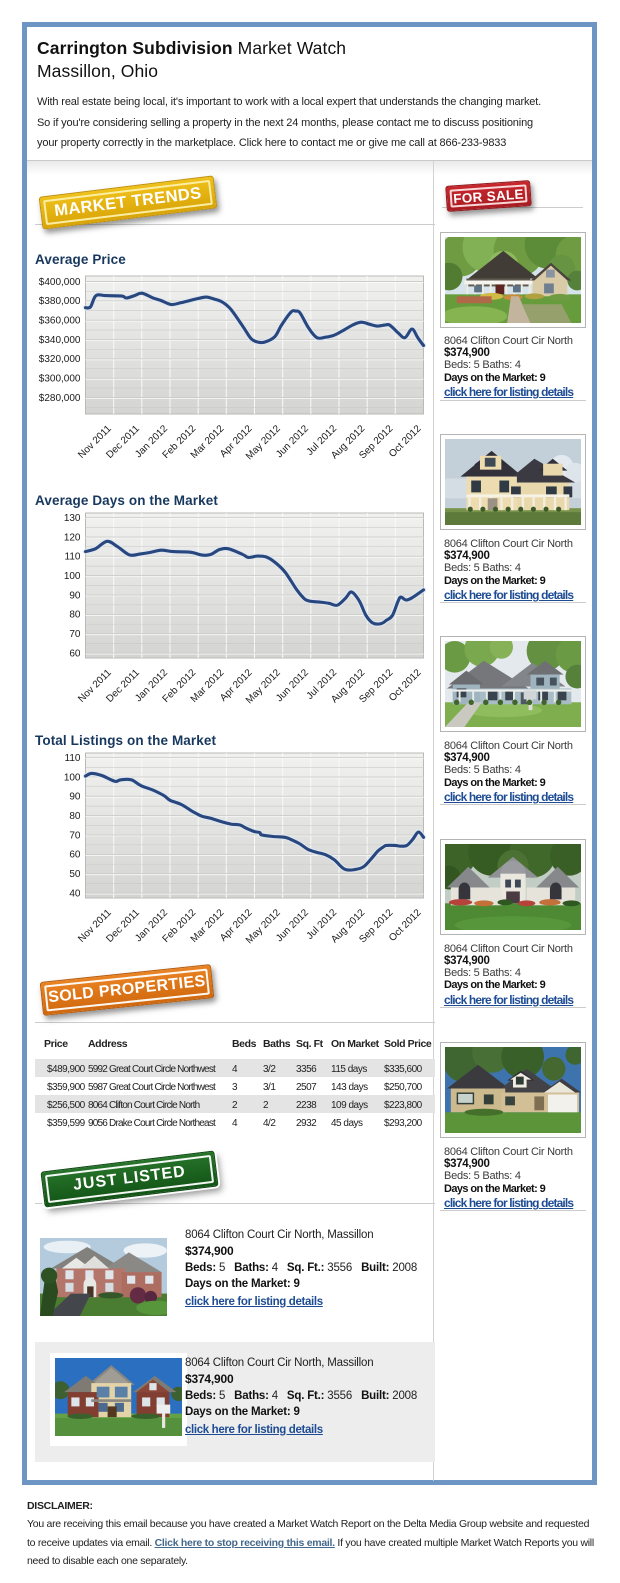  Describe the element at coordinates (72, 537) in the screenshot. I see `svg-text: 120` at that location.